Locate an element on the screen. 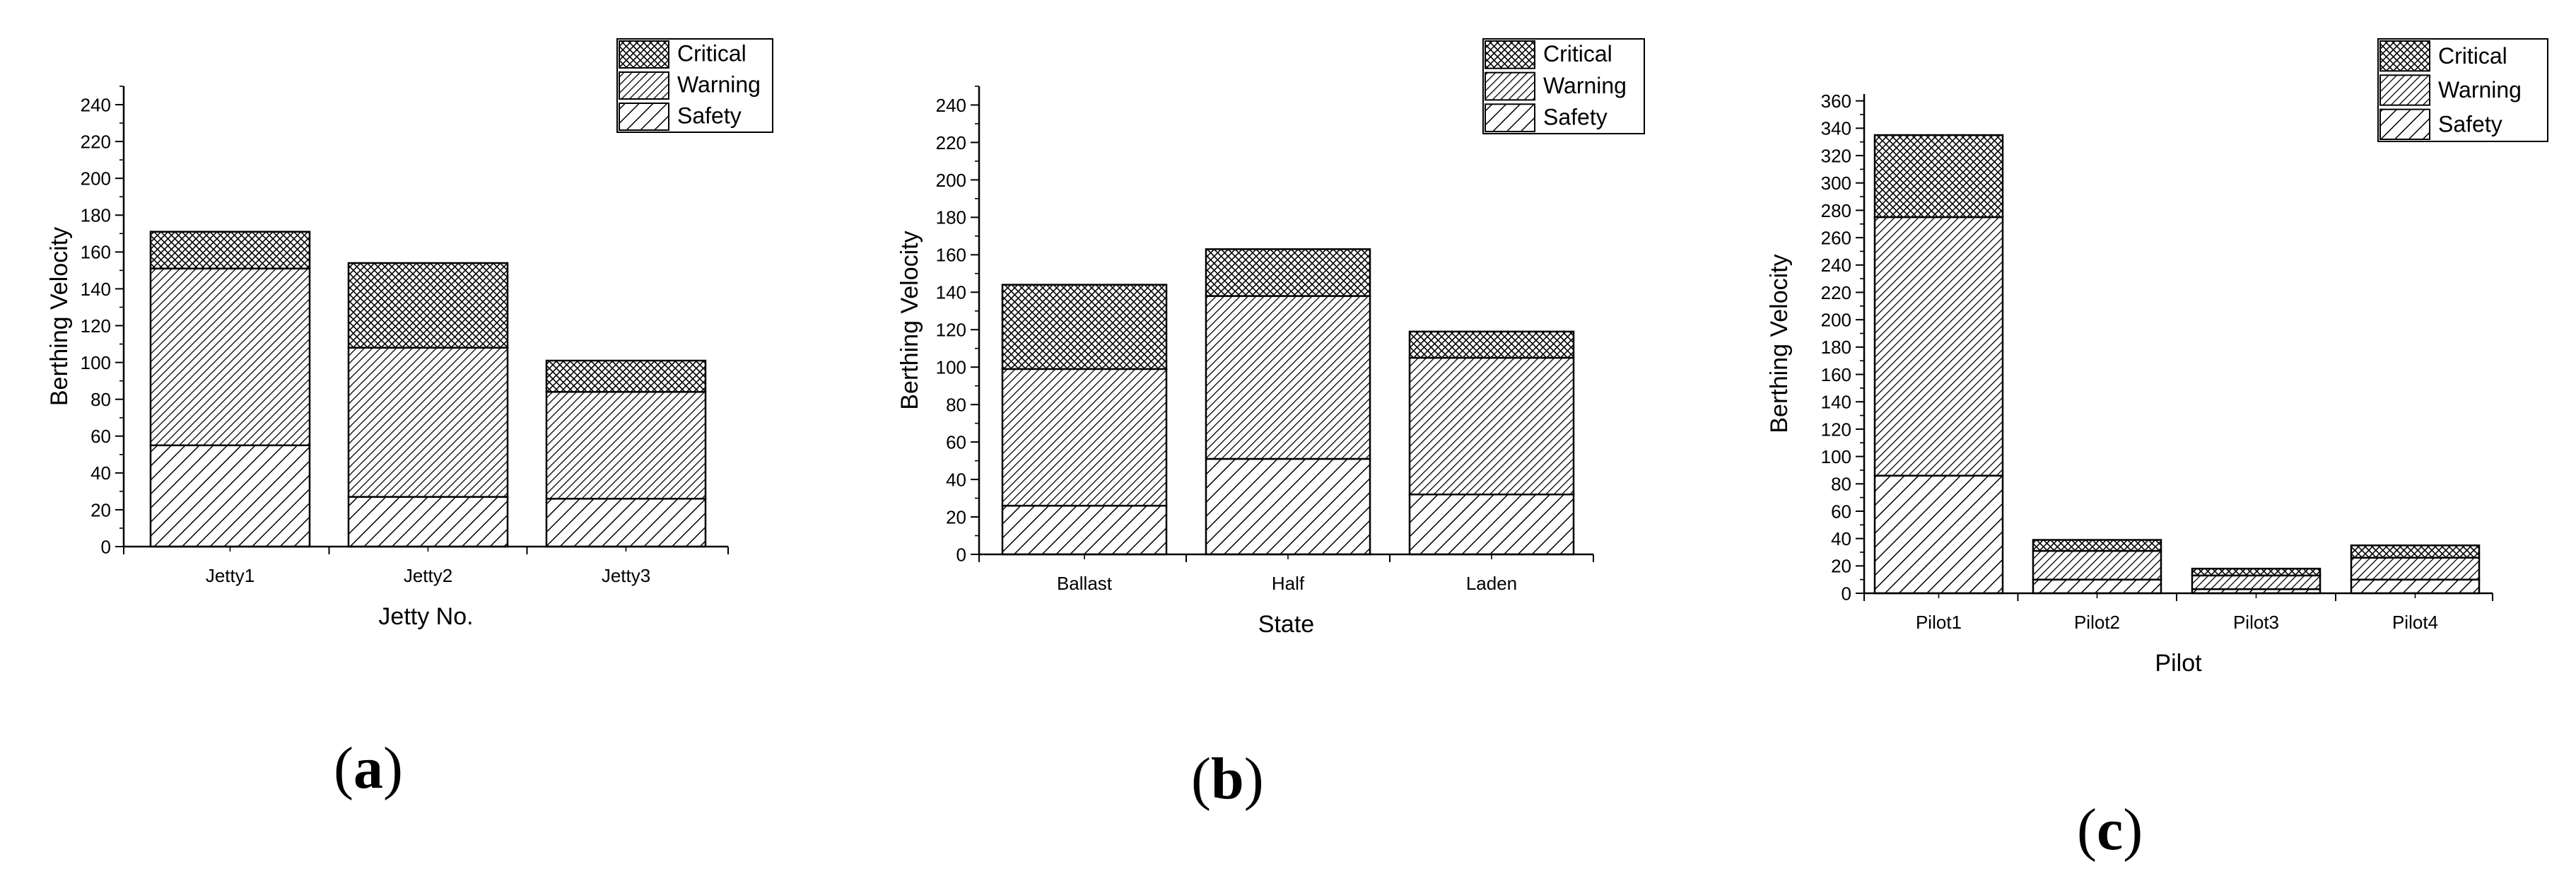  bar-segment-critical-half is located at coordinates (1288, 272).